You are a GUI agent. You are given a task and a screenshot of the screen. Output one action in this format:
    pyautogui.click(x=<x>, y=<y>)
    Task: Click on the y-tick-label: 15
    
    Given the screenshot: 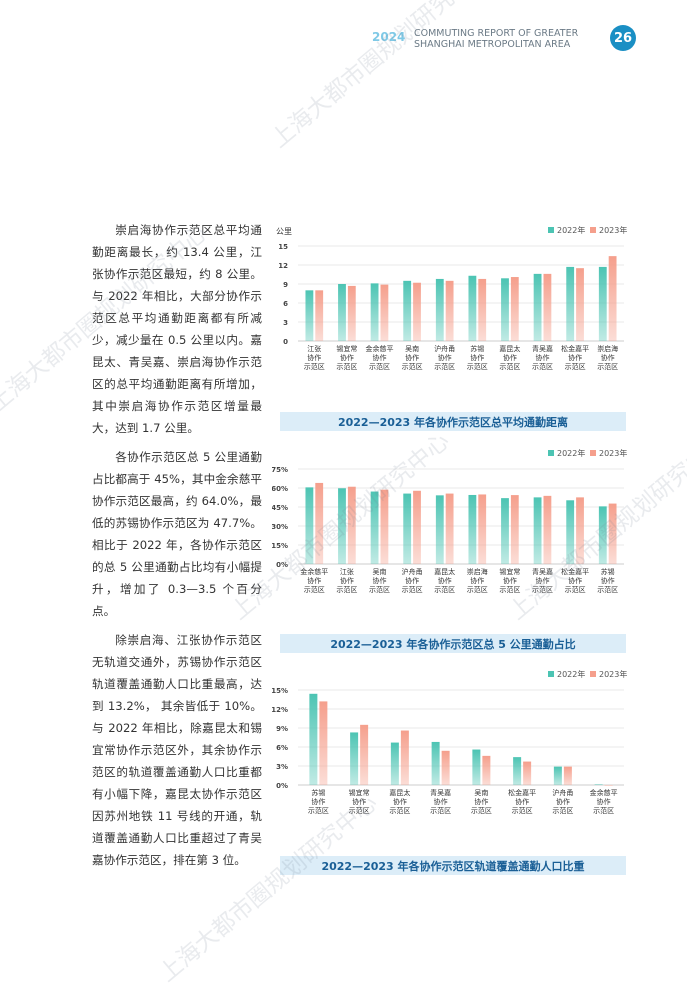 What is the action you would take?
    pyautogui.click(x=283, y=247)
    